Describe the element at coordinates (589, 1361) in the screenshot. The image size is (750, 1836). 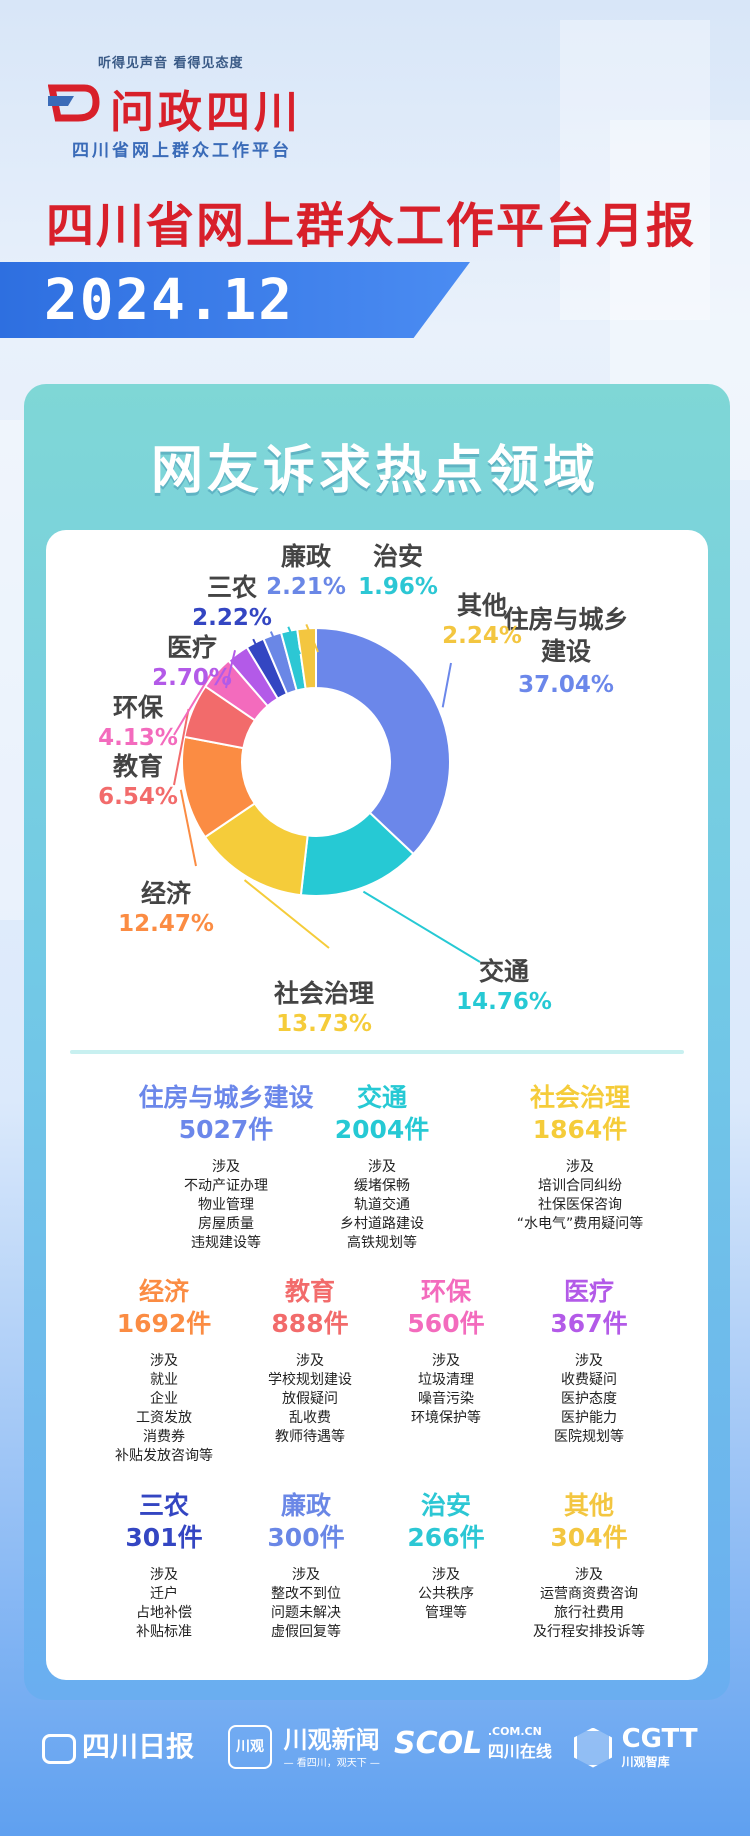
I see `category-block: 医疗 367件 涉及 收费疑问 医护态度 医护能力 医院规划等` at that location.